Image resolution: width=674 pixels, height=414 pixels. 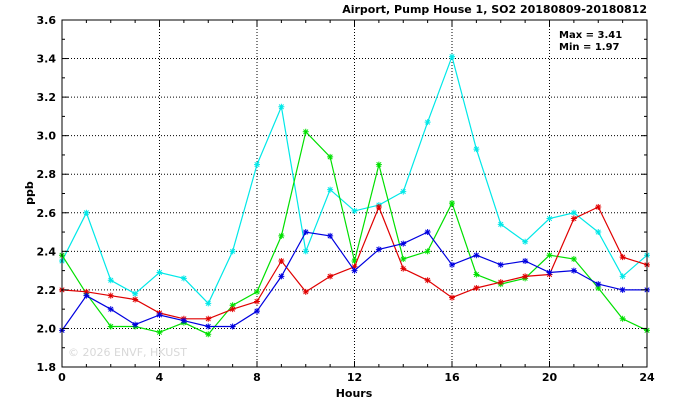 I want to click on x-tick-label: 20, so click(x=550, y=377).